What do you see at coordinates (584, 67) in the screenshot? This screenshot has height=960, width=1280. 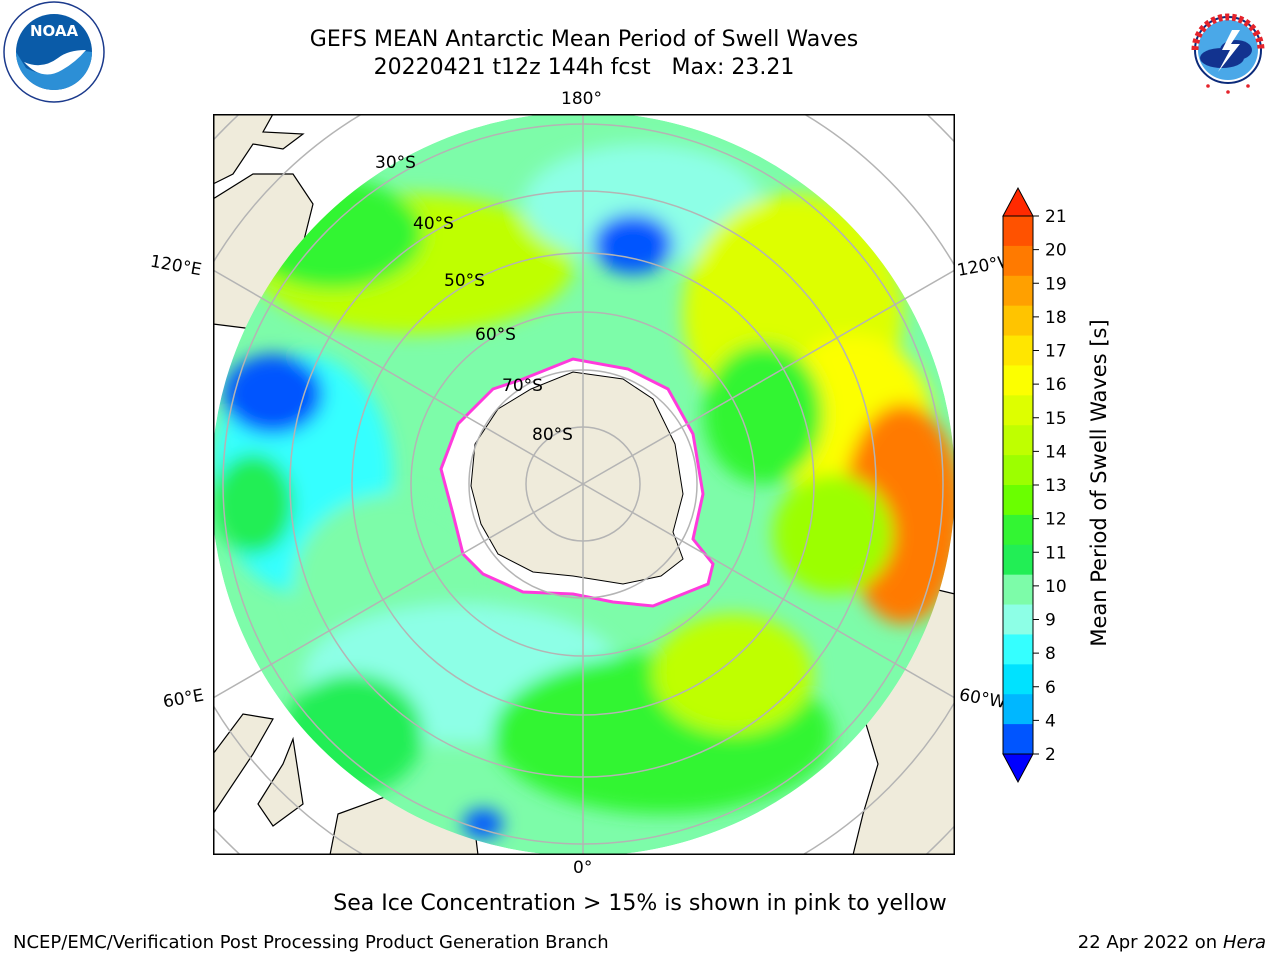 I see `plot-subtitle: 20220421 t12z 144h fcst Max: 23.21` at bounding box center [584, 67].